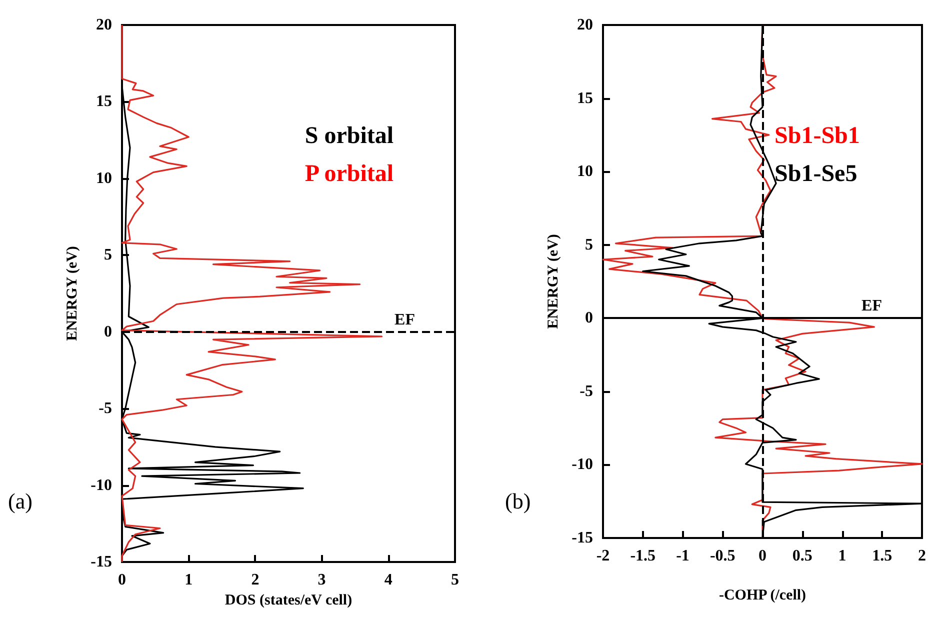 The image size is (930, 626). I want to click on x-tick-label: -1, so click(683, 556).